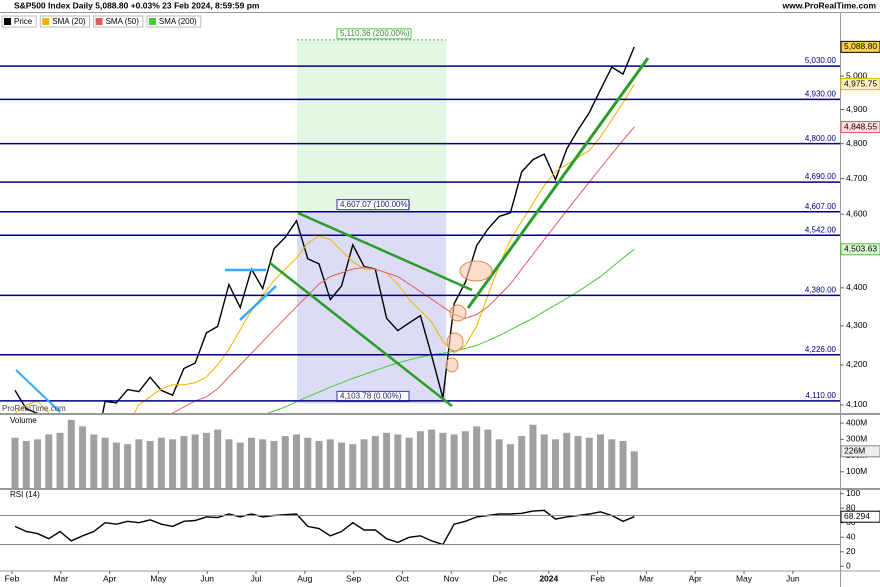  Describe the element at coordinates (821, 176) in the screenshot. I see `level-label: 4,690.00` at that location.